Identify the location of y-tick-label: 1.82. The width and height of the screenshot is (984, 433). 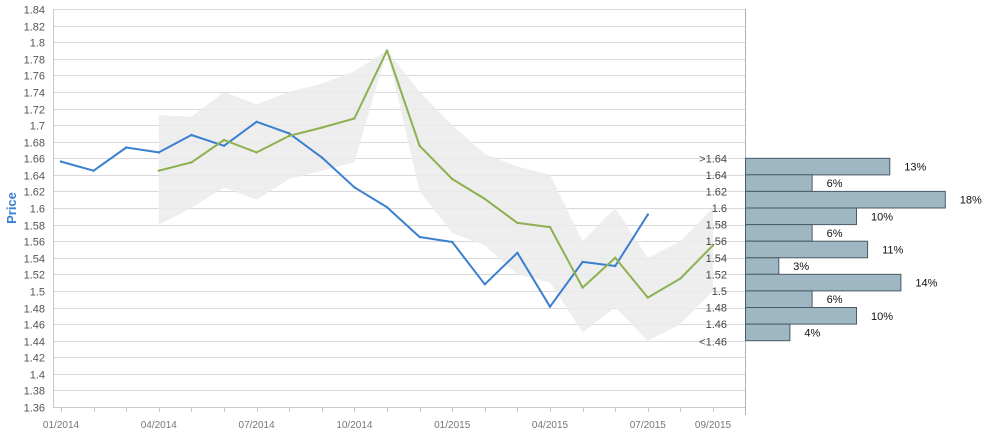
(34, 28).